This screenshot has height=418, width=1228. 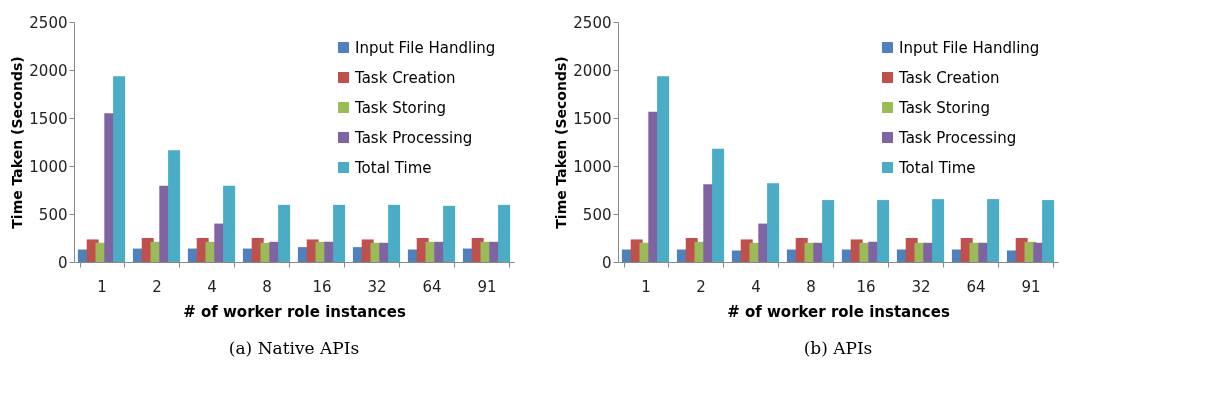 What do you see at coordinates (838, 348) in the screenshot?
I see `text: (b) APIs` at bounding box center [838, 348].